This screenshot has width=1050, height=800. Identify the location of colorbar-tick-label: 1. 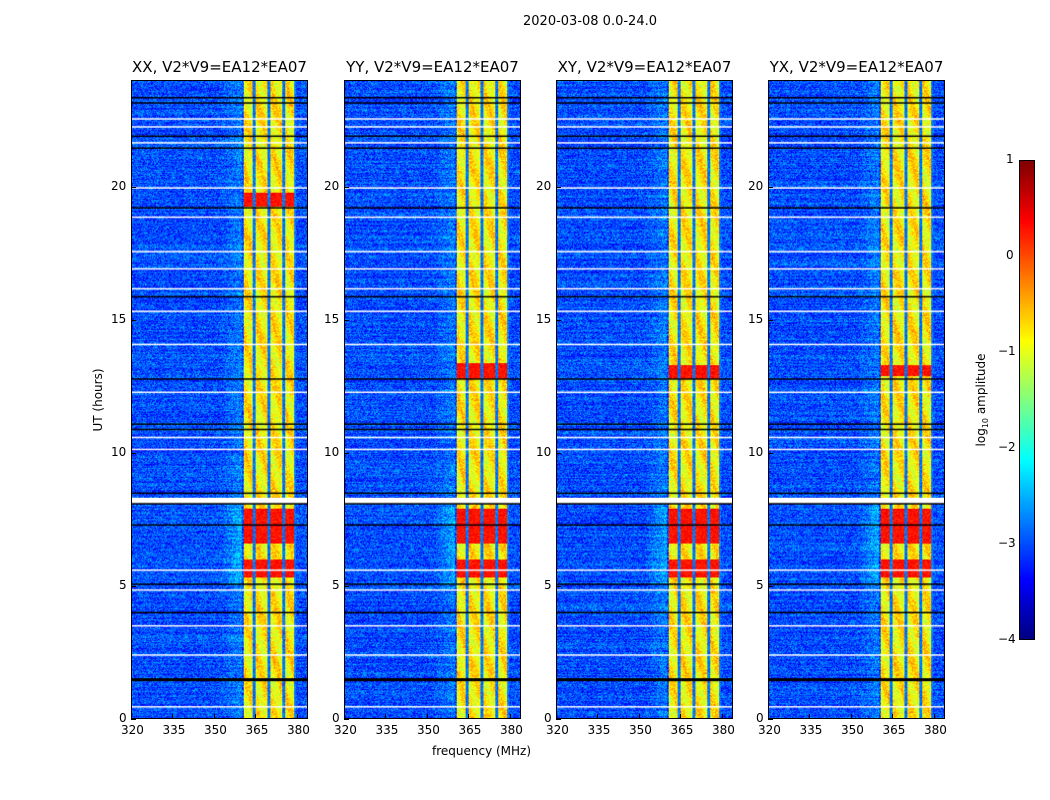
(1010, 159).